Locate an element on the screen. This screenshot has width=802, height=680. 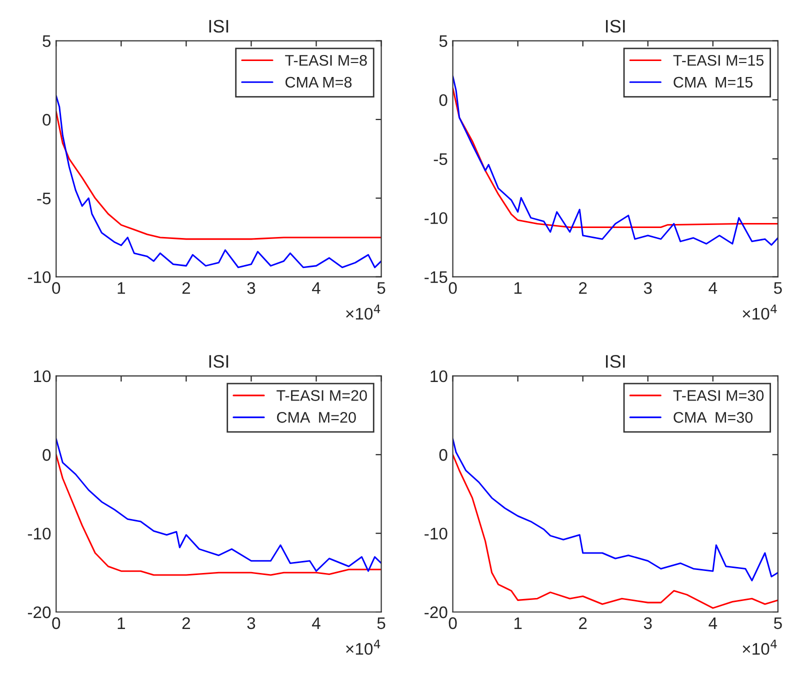
legend-label: CMA M=30 is located at coordinates (713, 417).